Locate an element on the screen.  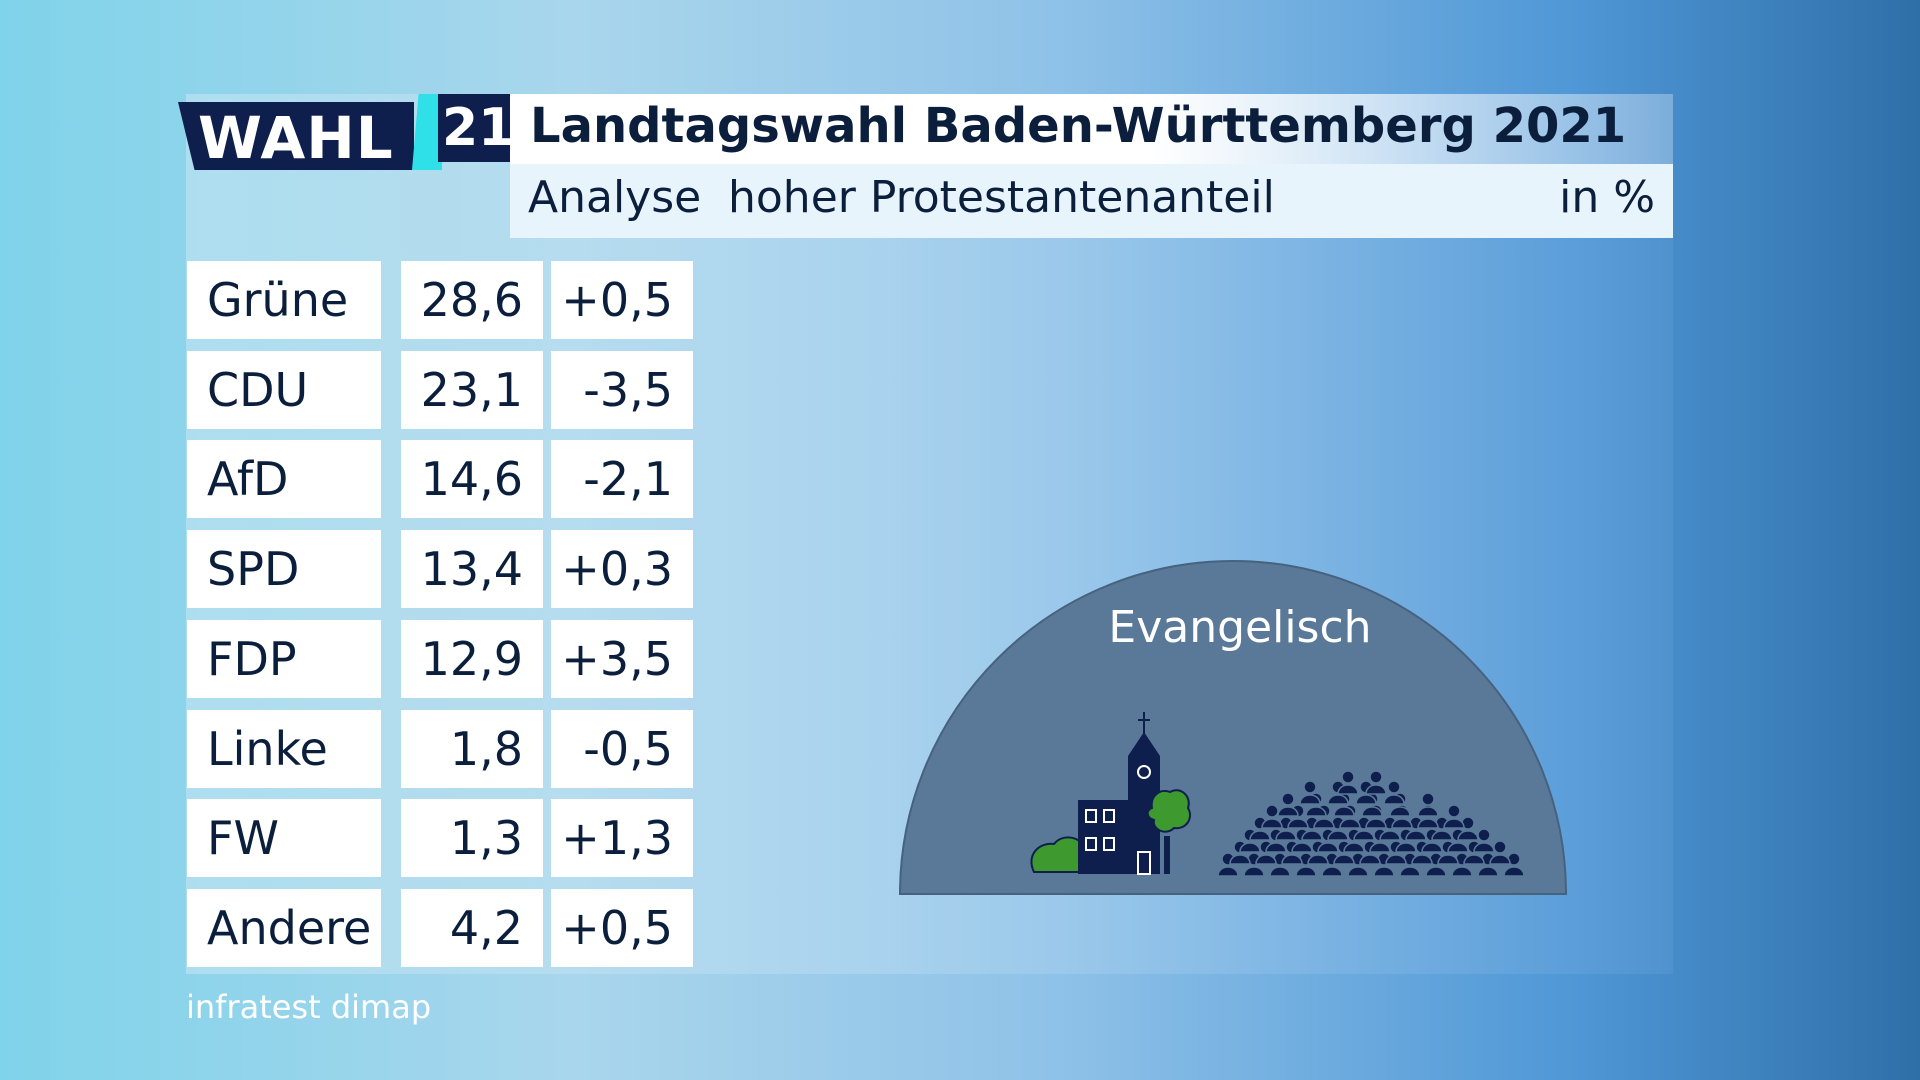
logo-year: 21 is located at coordinates (478, 128).